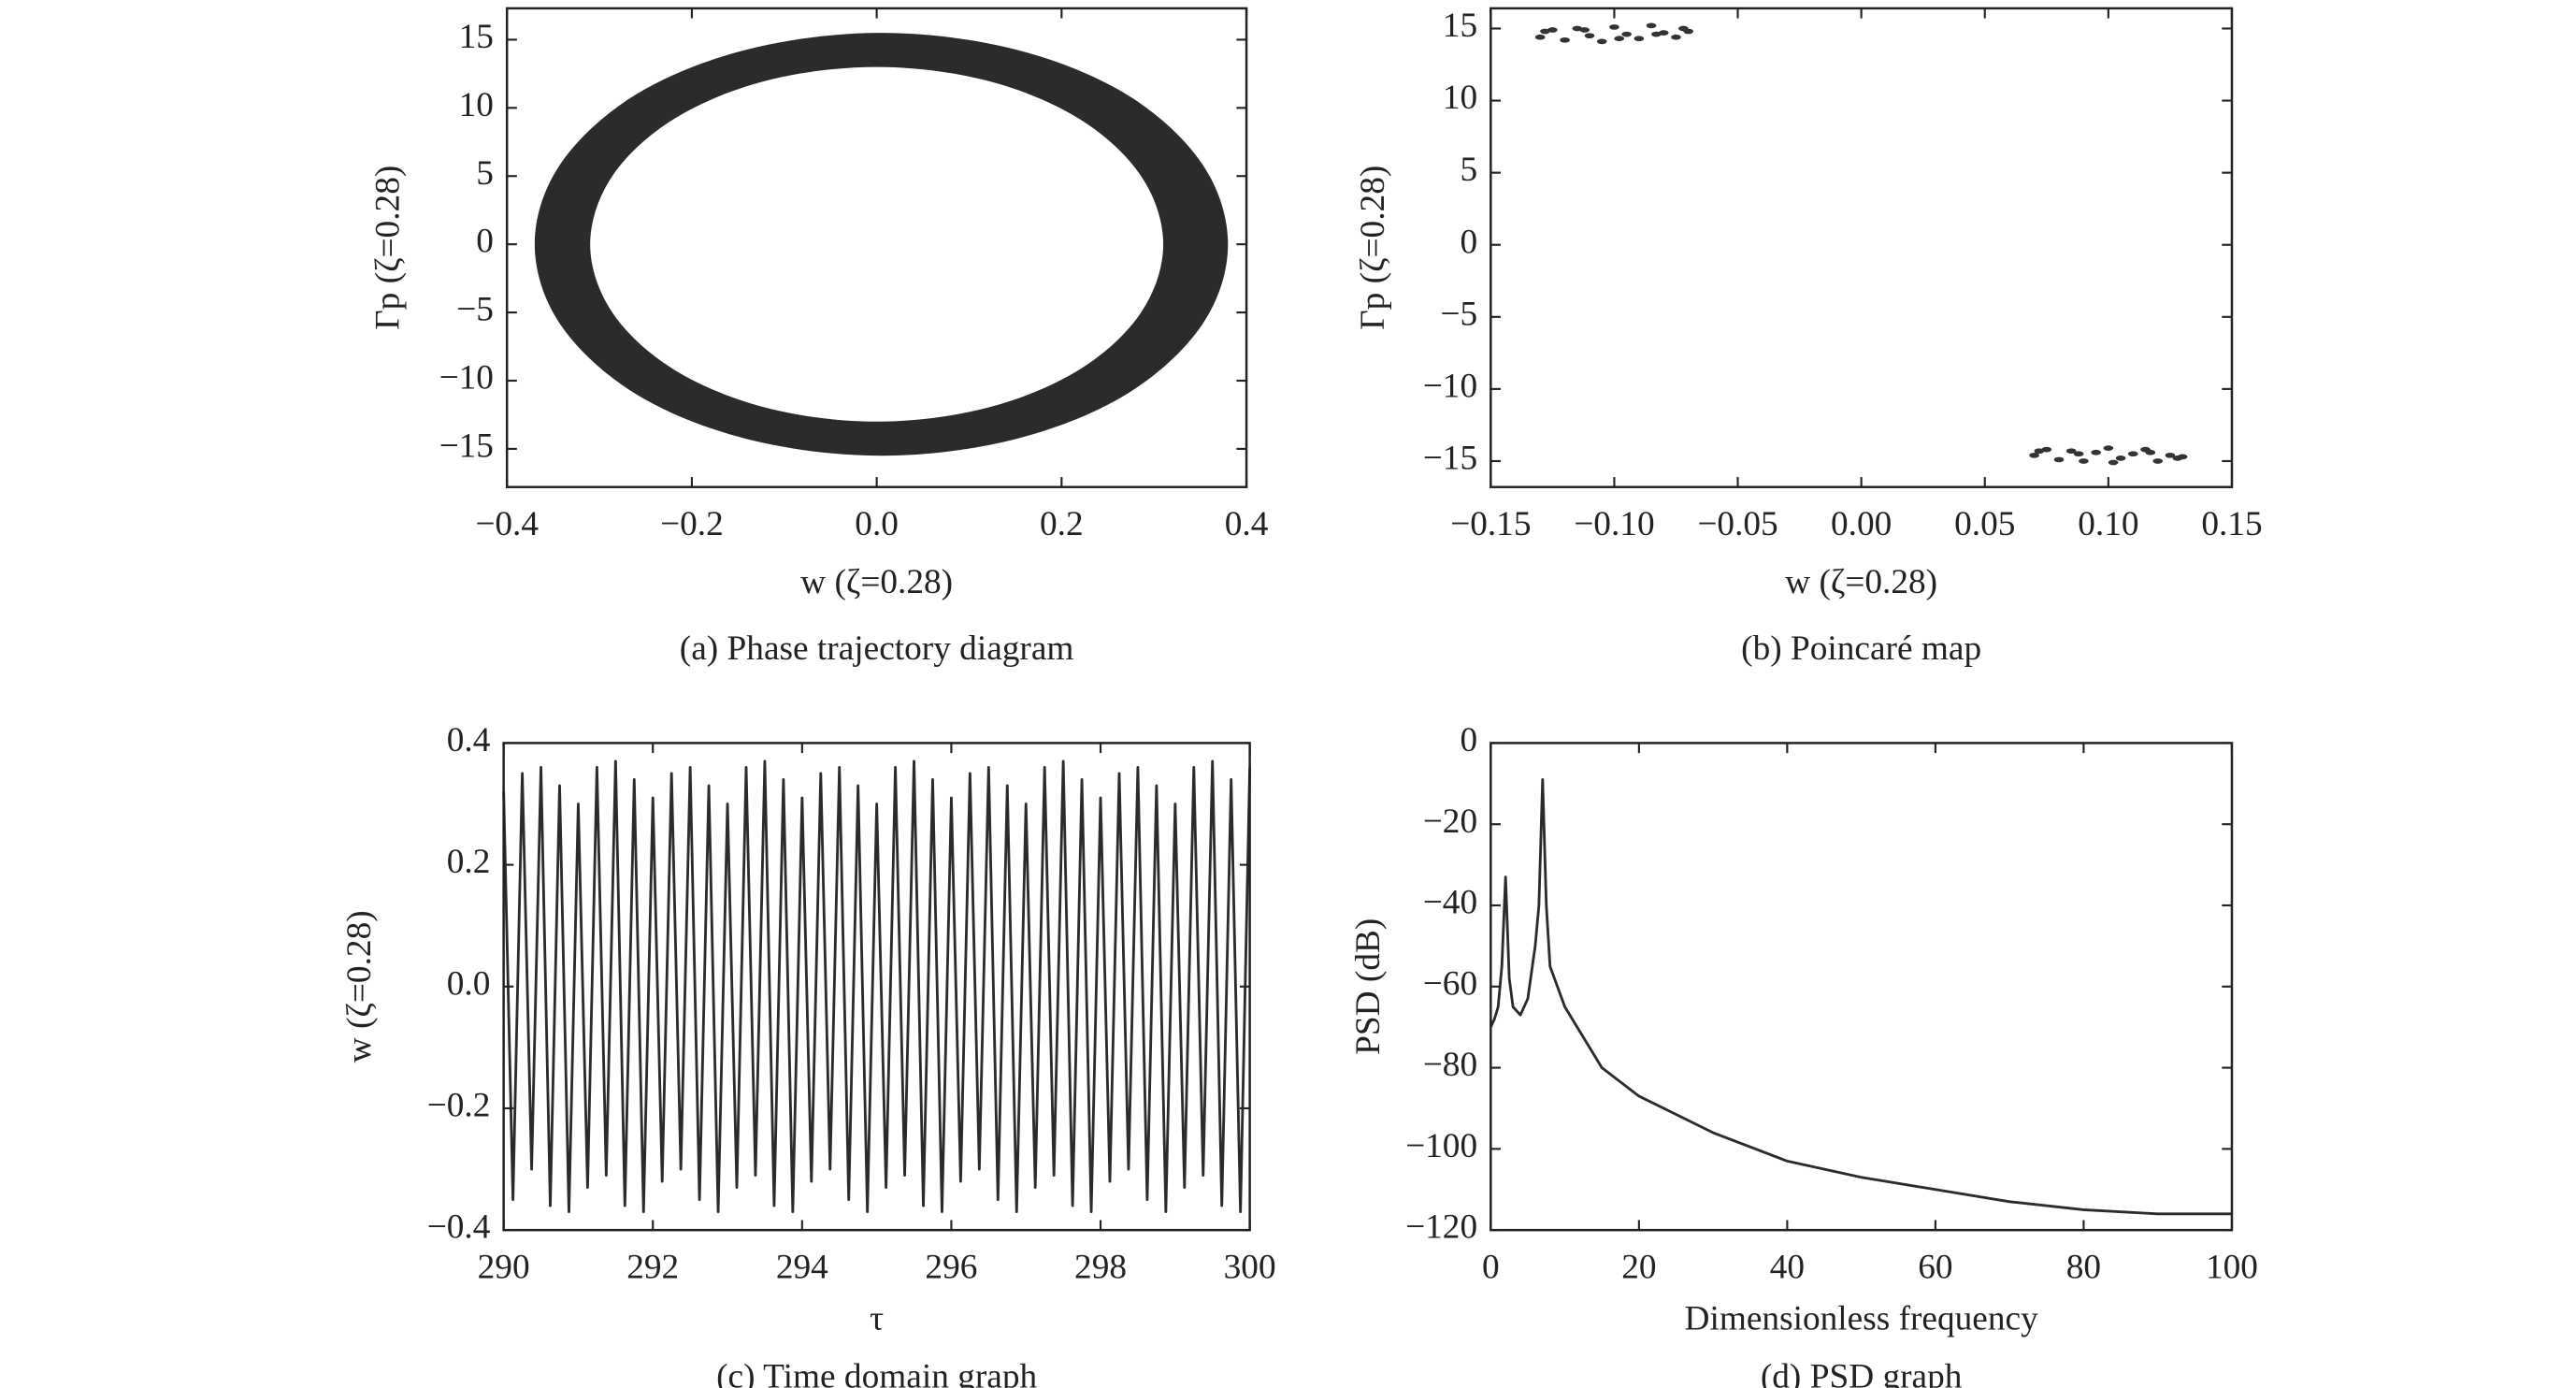 This screenshot has width=2576, height=1388. Describe the element at coordinates (877, 1318) in the screenshot. I see `x-axis-label: τ` at that location.